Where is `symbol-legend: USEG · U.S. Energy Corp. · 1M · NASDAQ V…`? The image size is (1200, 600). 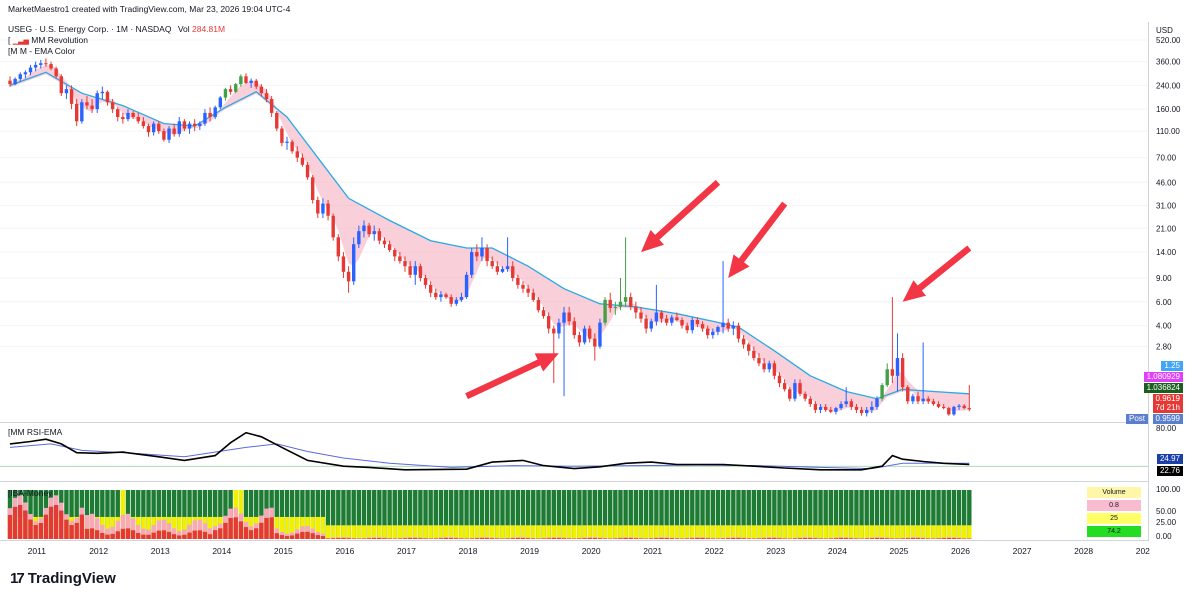
symbol-legend: USEG · U.S. Energy Corp. · 1M · NASDAQ V… is located at coordinates (116, 29).